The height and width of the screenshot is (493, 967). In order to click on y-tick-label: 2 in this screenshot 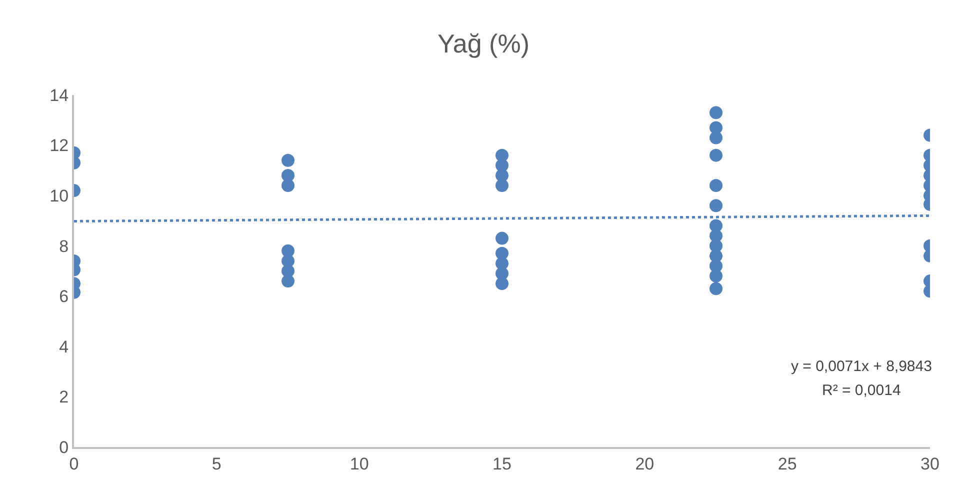, I will do `click(64, 397)`.